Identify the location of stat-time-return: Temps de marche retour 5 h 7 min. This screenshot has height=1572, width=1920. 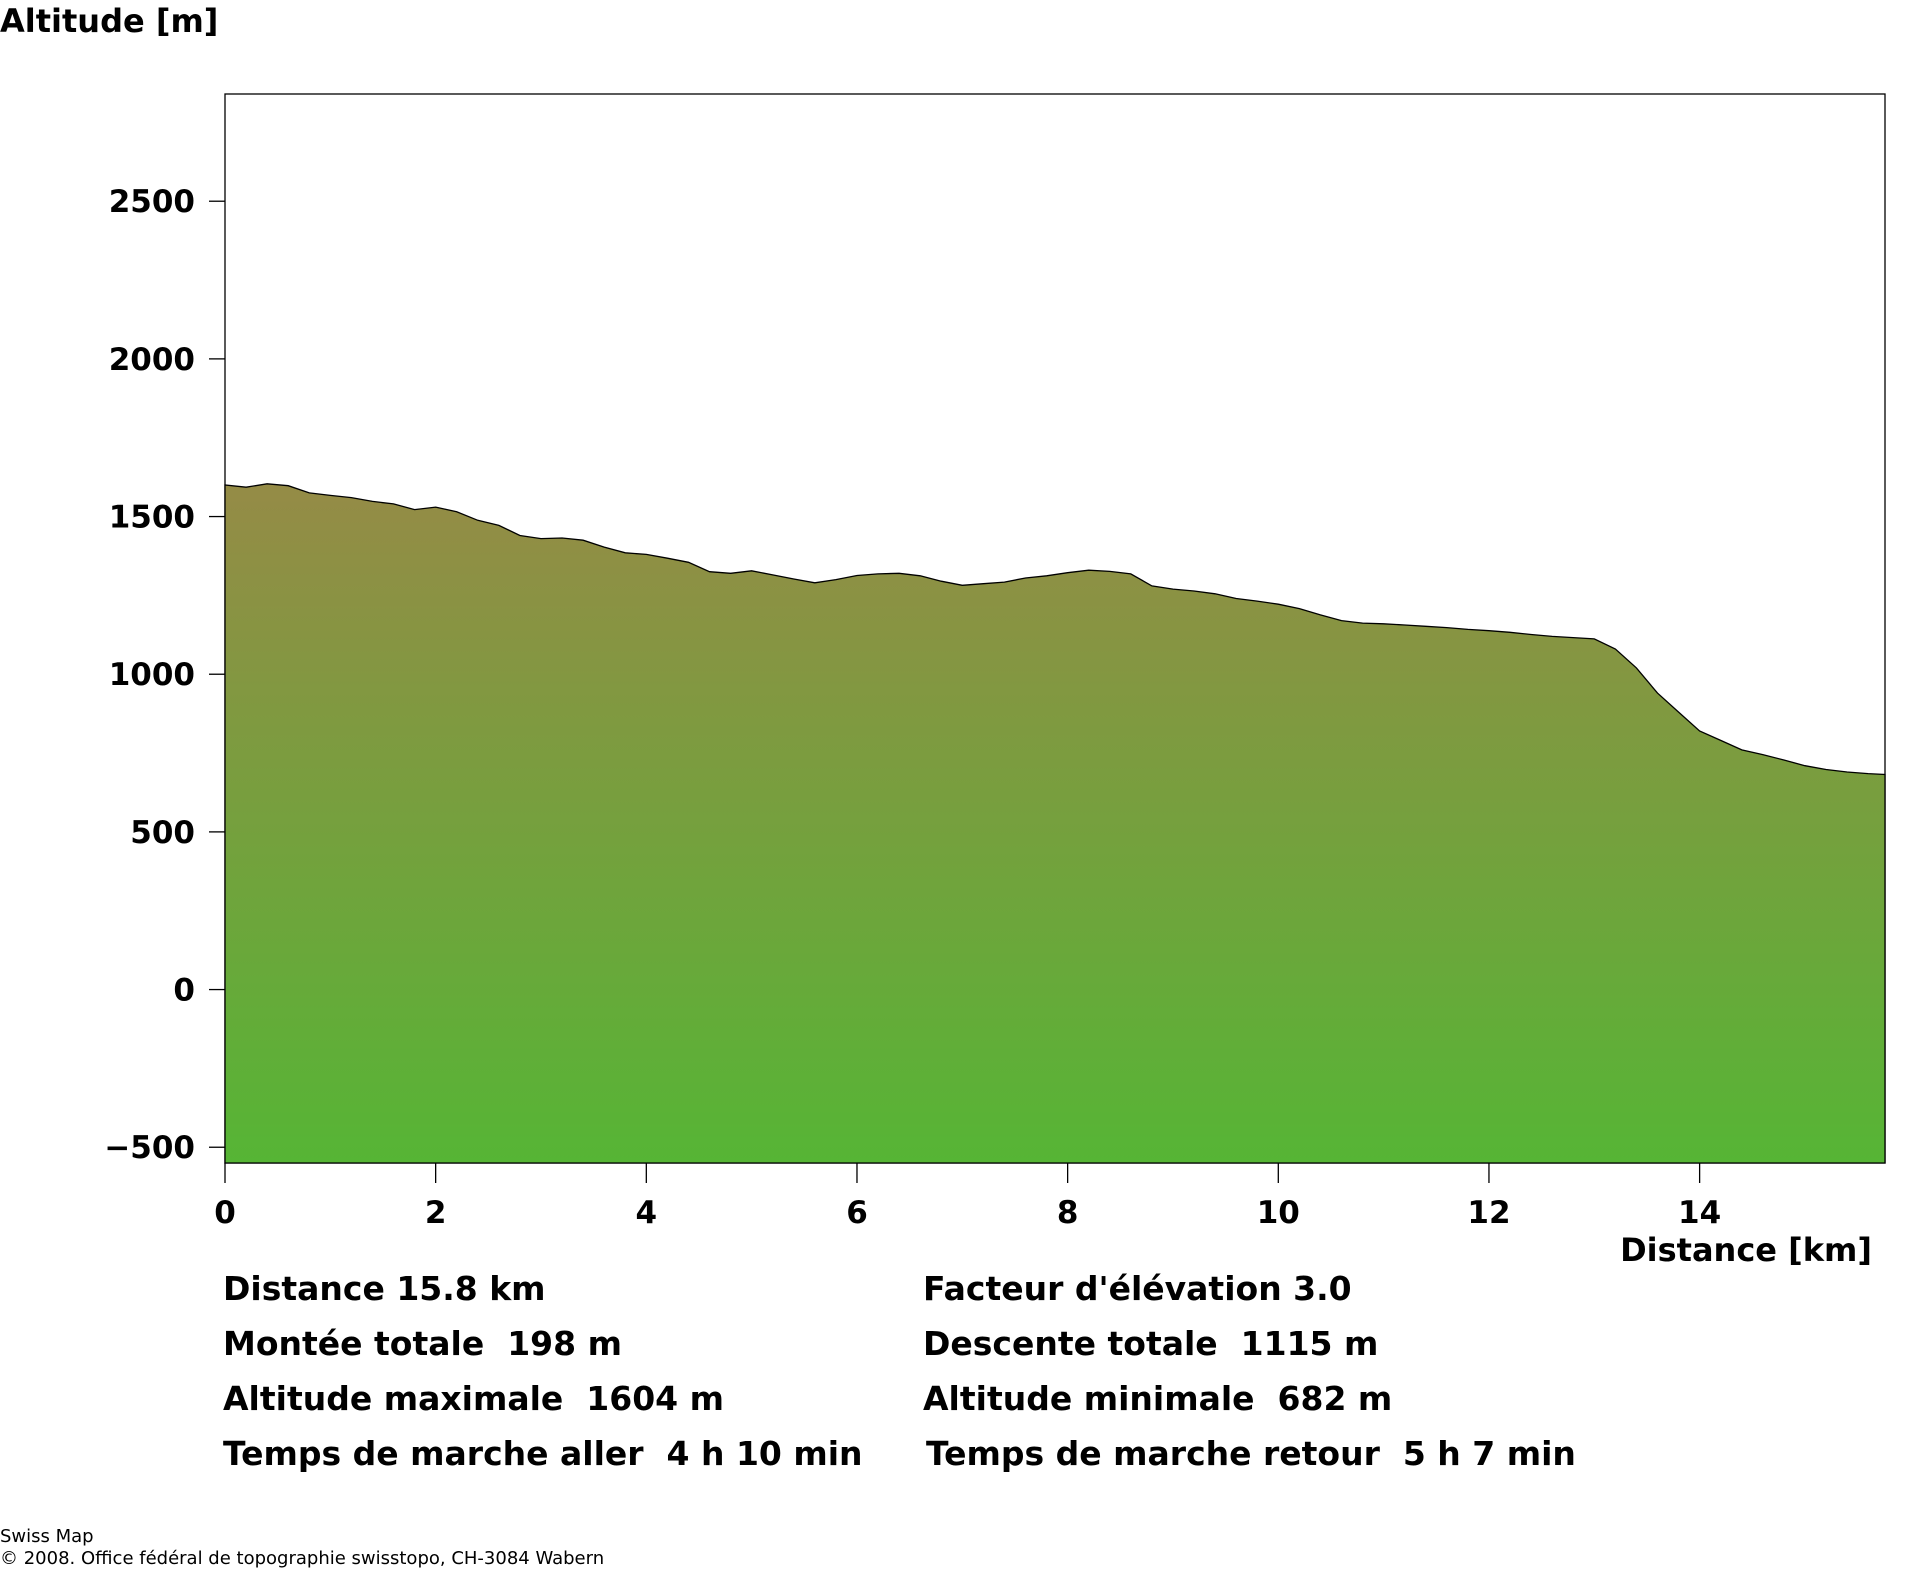
(1251, 1453).